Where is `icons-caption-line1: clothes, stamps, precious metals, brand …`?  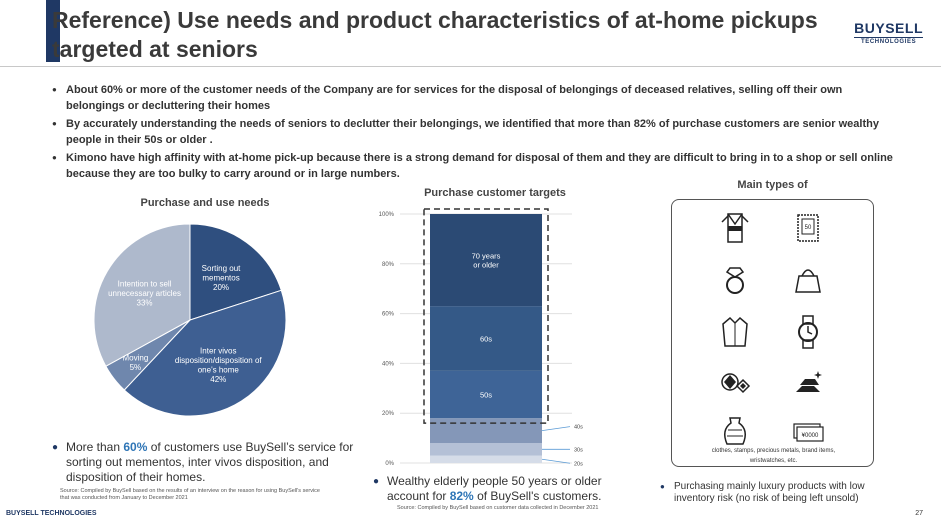 icons-caption-line1: clothes, stamps, precious metals, brand … is located at coordinates (773, 451).